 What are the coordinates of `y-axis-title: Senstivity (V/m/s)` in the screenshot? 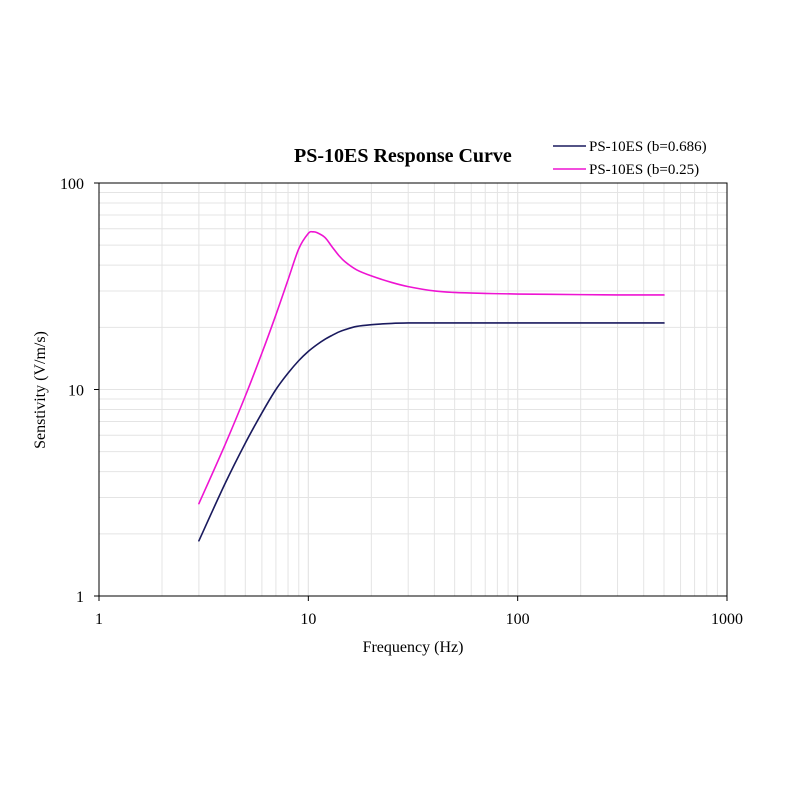 It's located at (40, 390).